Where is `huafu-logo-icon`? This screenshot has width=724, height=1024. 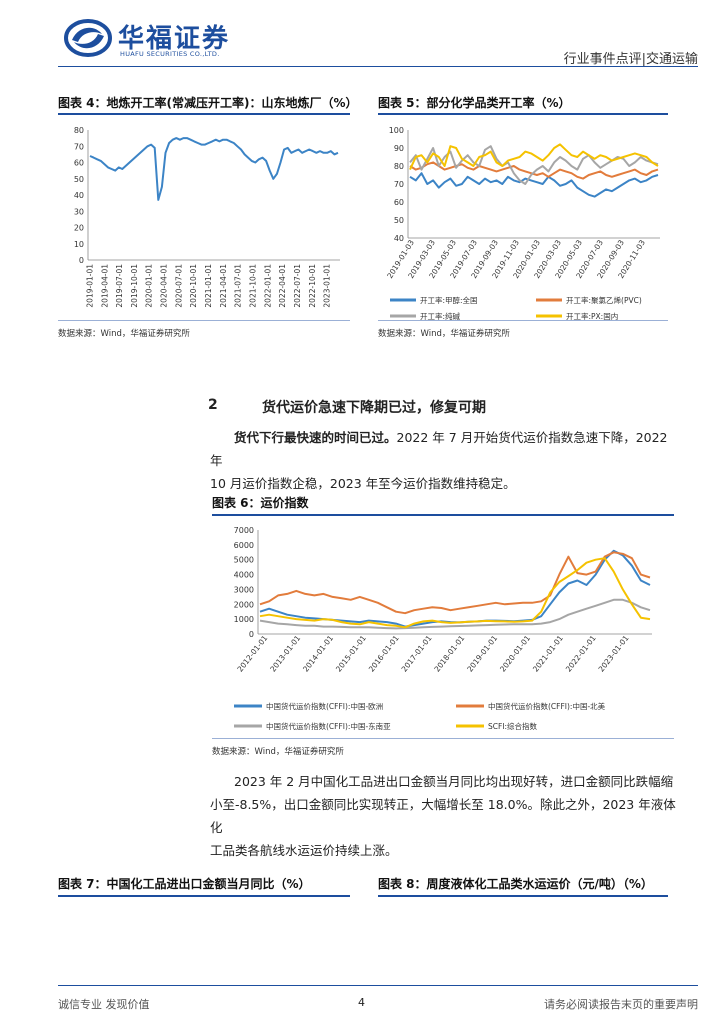
huafu-logo-icon is located at coordinates (88, 38).